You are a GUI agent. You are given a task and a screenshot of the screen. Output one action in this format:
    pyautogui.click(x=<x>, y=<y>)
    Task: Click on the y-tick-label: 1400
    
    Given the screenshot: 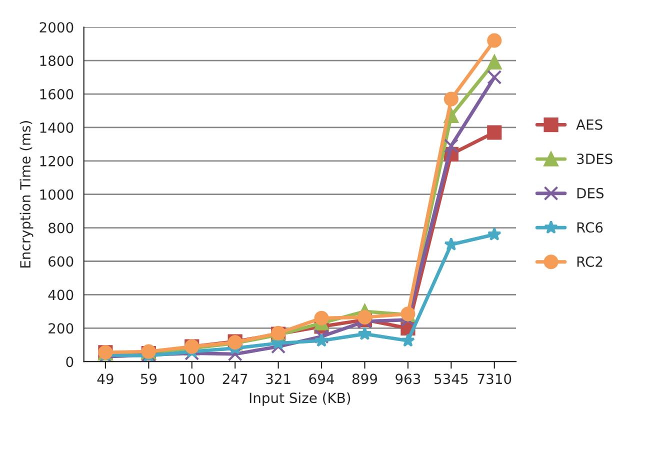 What is the action you would take?
    pyautogui.click(x=57, y=127)
    